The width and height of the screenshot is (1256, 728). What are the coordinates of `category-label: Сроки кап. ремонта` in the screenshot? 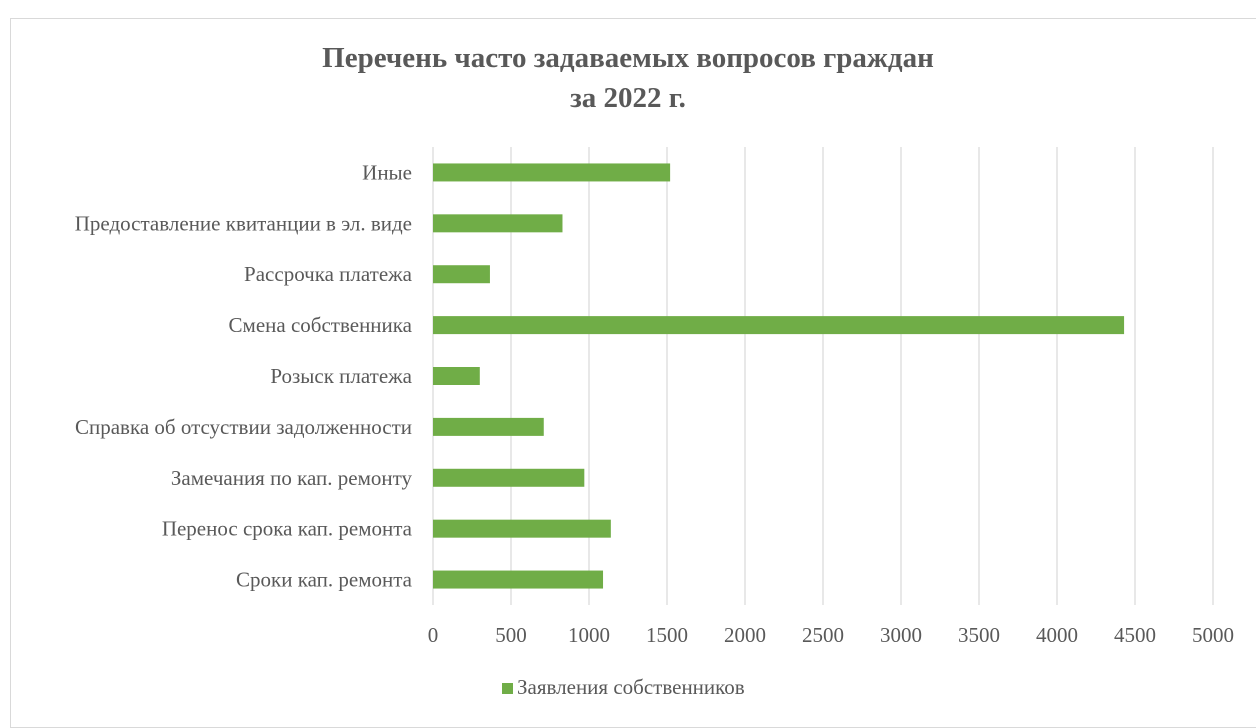 It's located at (324, 580).